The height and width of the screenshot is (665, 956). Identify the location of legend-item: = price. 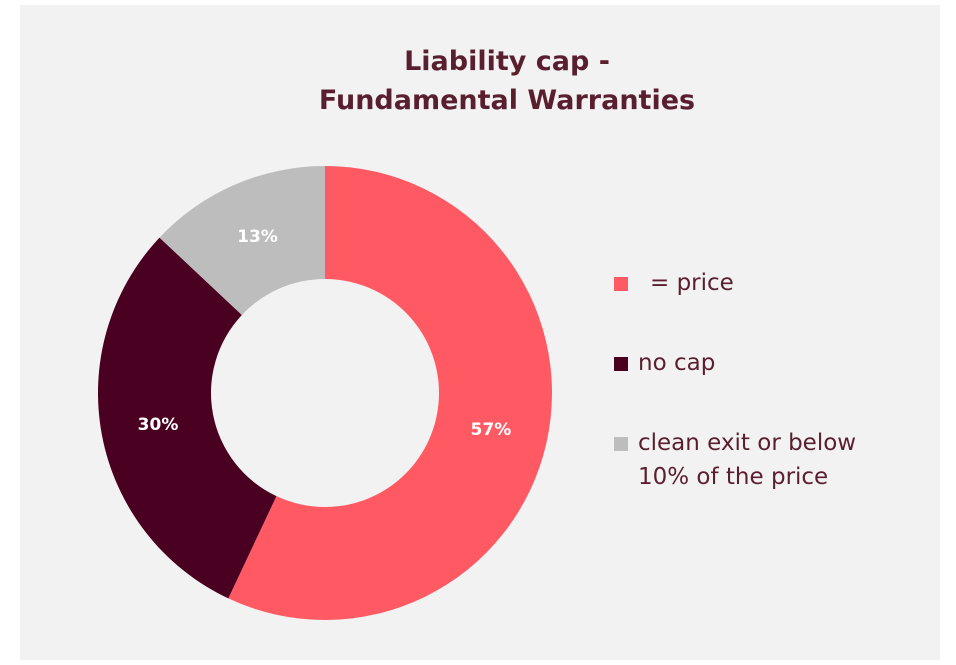
(764, 283).